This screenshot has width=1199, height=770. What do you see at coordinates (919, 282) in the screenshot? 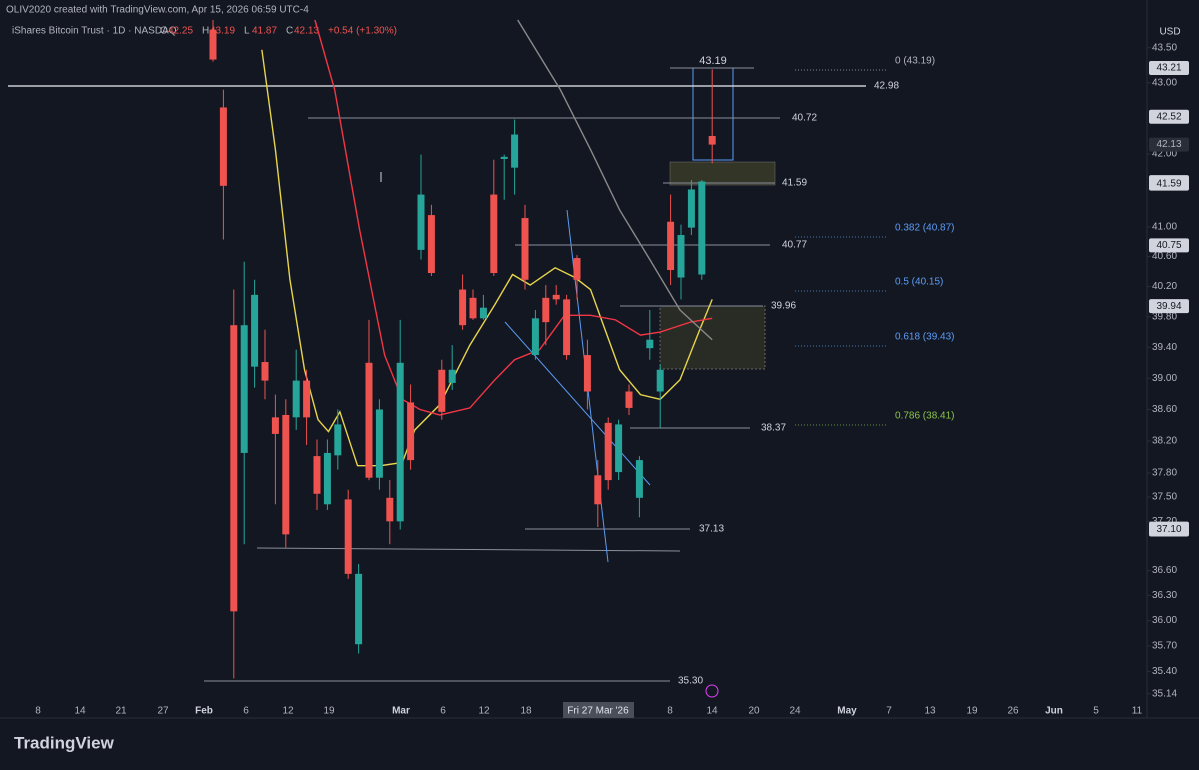
I see `fib-label: 0.5 (40.15)` at bounding box center [919, 282].